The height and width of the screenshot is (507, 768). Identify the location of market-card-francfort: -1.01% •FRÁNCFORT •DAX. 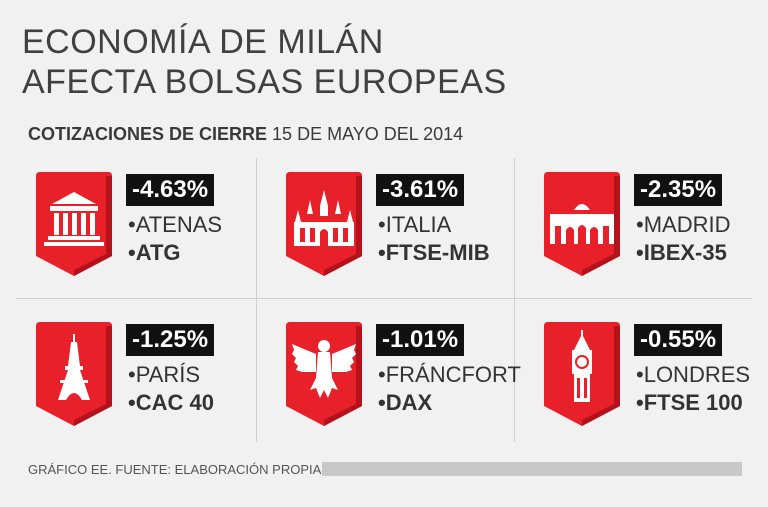
(393, 370).